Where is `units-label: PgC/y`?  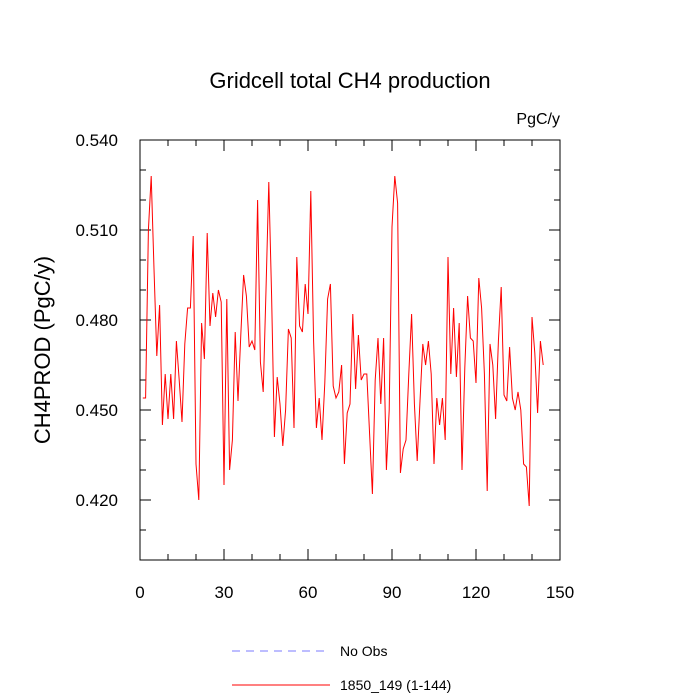
units-label: PgC/y is located at coordinates (538, 119).